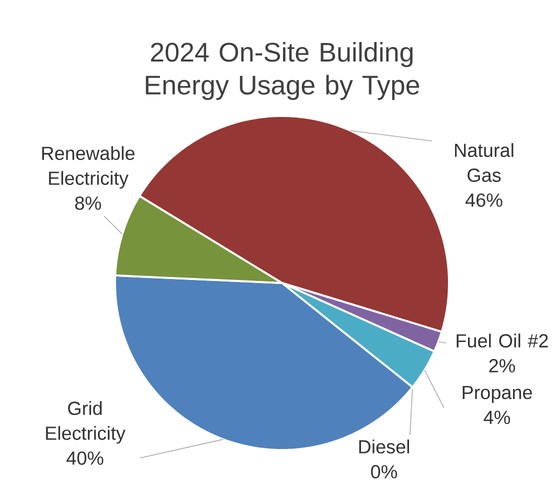 This screenshot has height=503, width=556. I want to click on slice-label: Grid Electricity, so click(86, 422).